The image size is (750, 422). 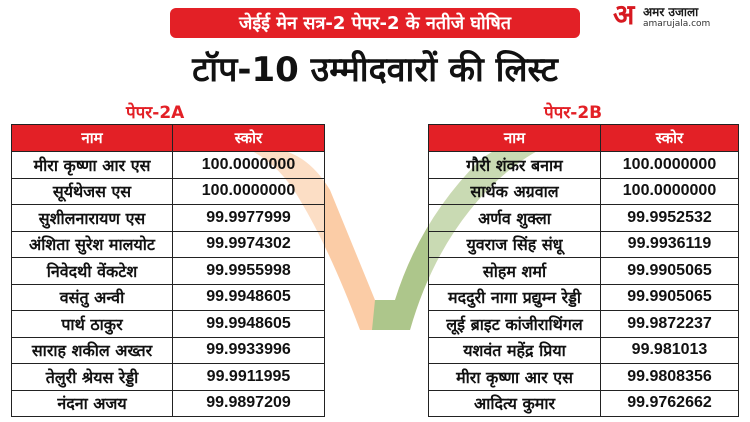 I want to click on table-row: वसंतु अन्वी 99.9948605, so click(x=168, y=297).